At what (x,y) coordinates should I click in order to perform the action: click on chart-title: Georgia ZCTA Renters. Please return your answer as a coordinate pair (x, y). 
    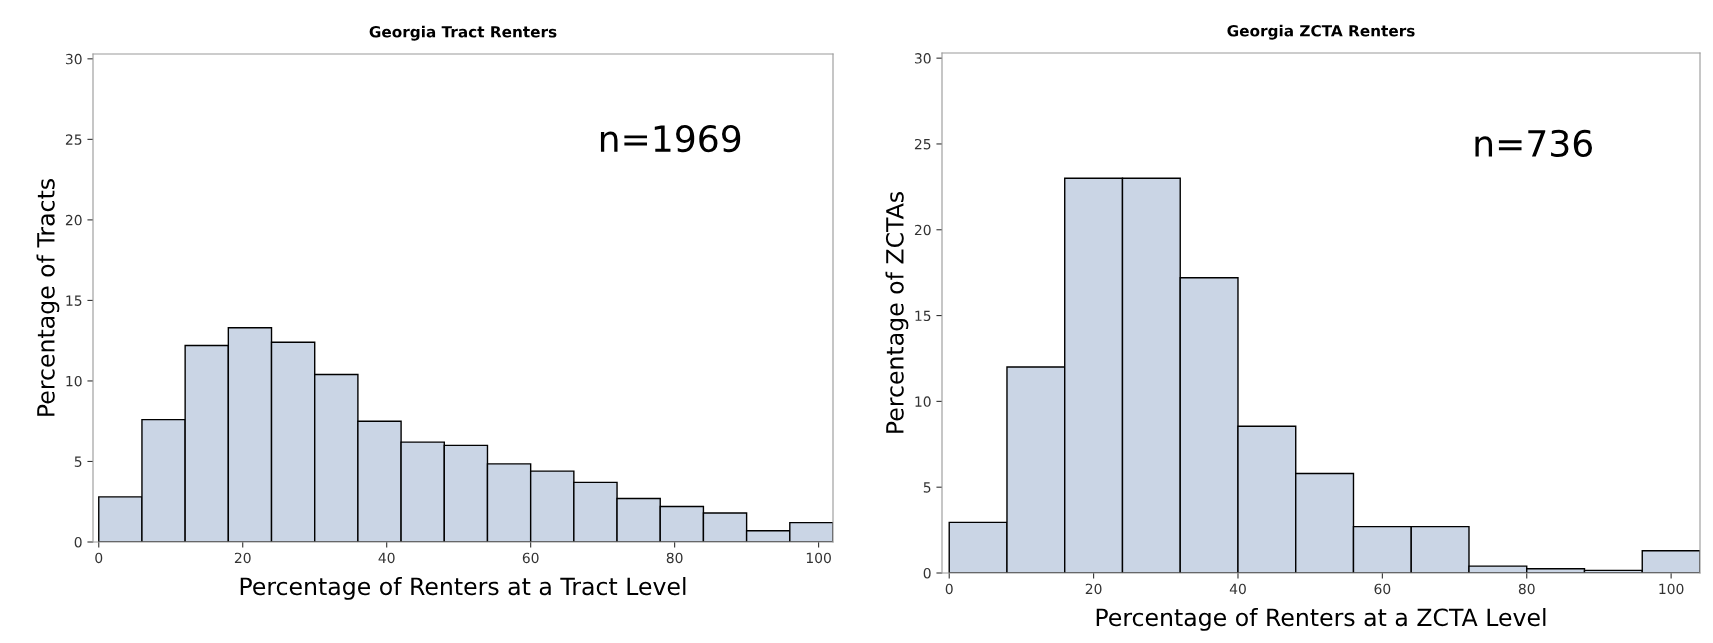
    Looking at the image, I should click on (1321, 32).